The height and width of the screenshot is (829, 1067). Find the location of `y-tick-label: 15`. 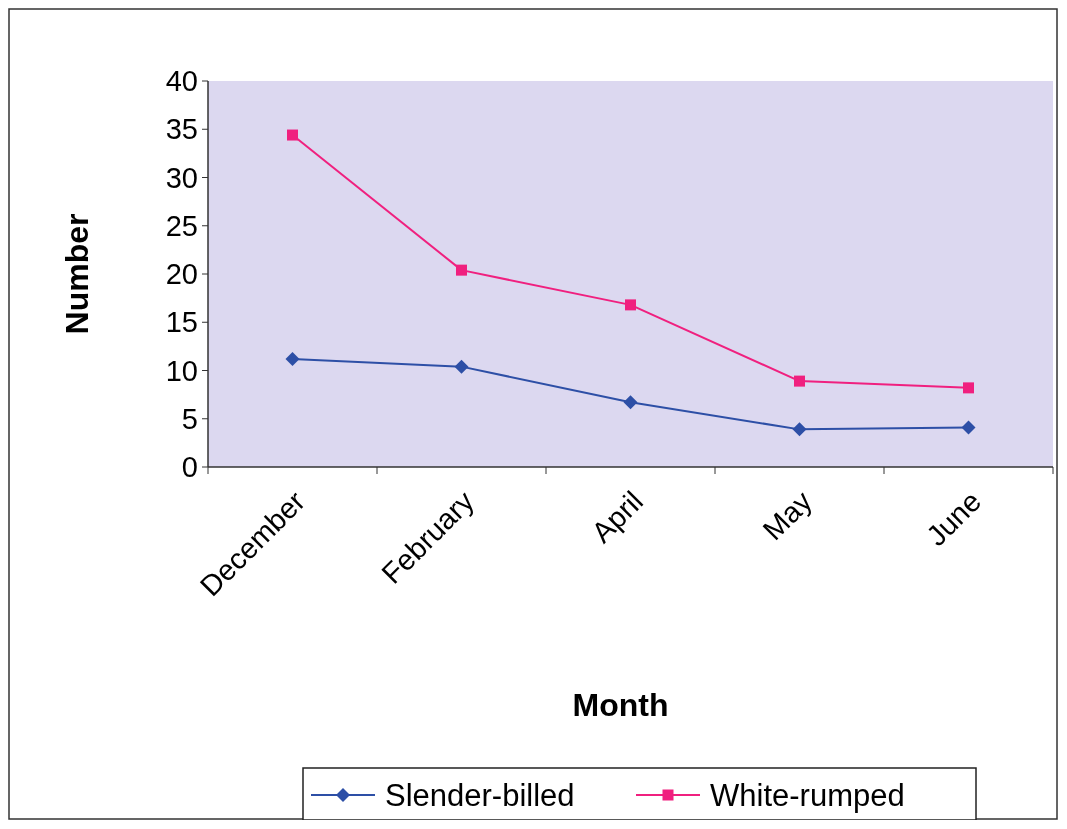

y-tick-label: 15 is located at coordinates (181, 322).